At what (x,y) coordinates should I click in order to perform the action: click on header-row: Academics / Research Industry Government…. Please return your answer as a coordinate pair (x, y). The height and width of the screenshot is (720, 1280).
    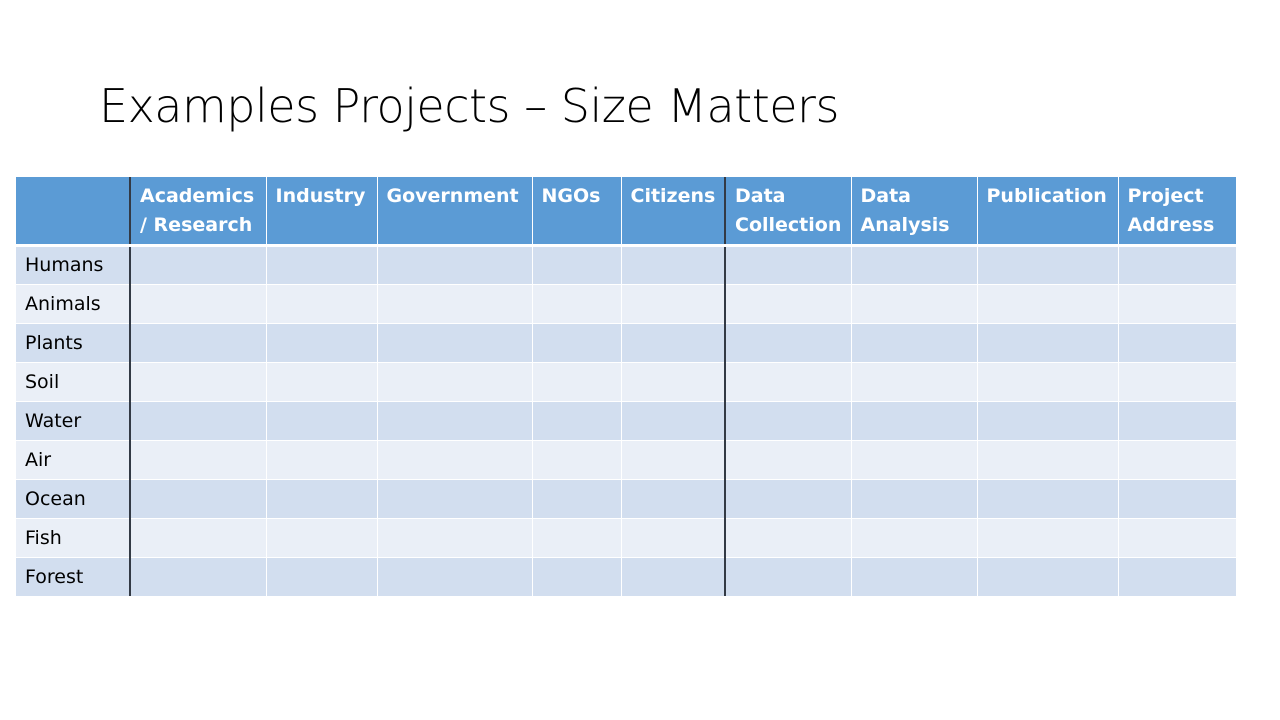
    Looking at the image, I should click on (626, 212).